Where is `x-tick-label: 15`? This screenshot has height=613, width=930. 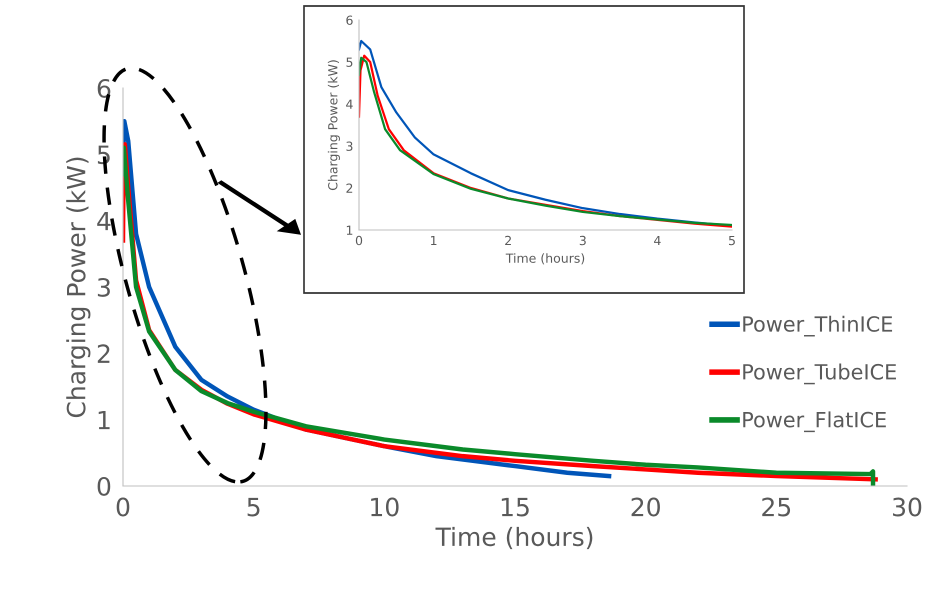
x-tick-label: 15 is located at coordinates (515, 507).